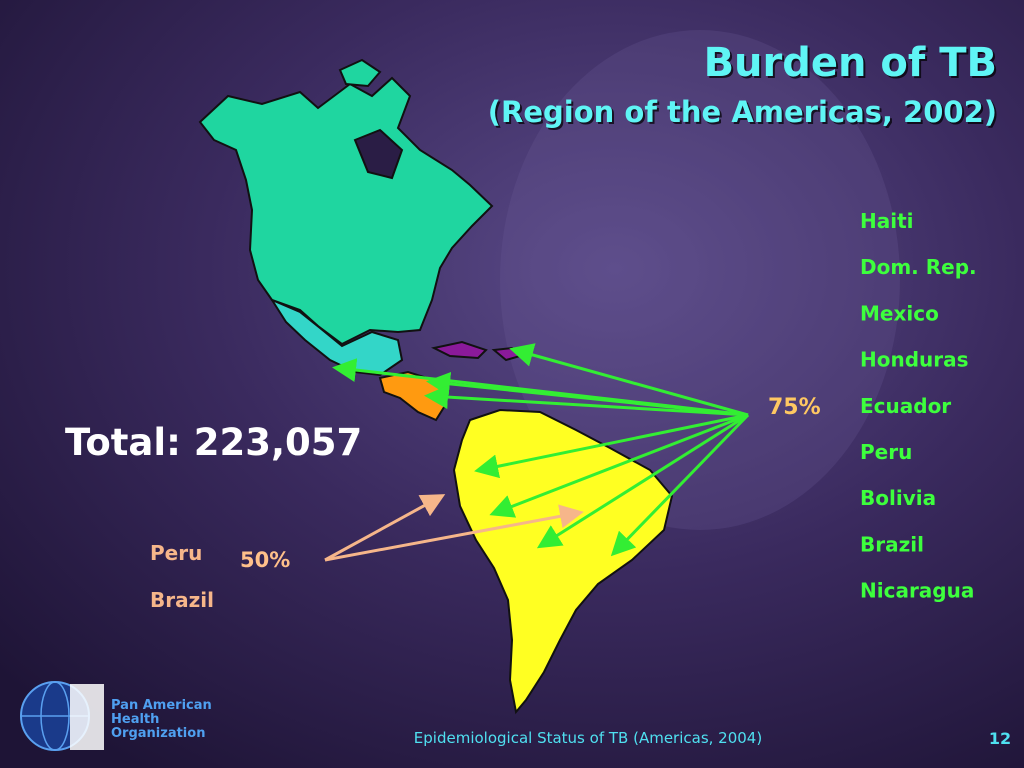 This screenshot has height=768, width=1024. Describe the element at coordinates (794, 407) in the screenshot. I see `percent-75: 75%` at that location.